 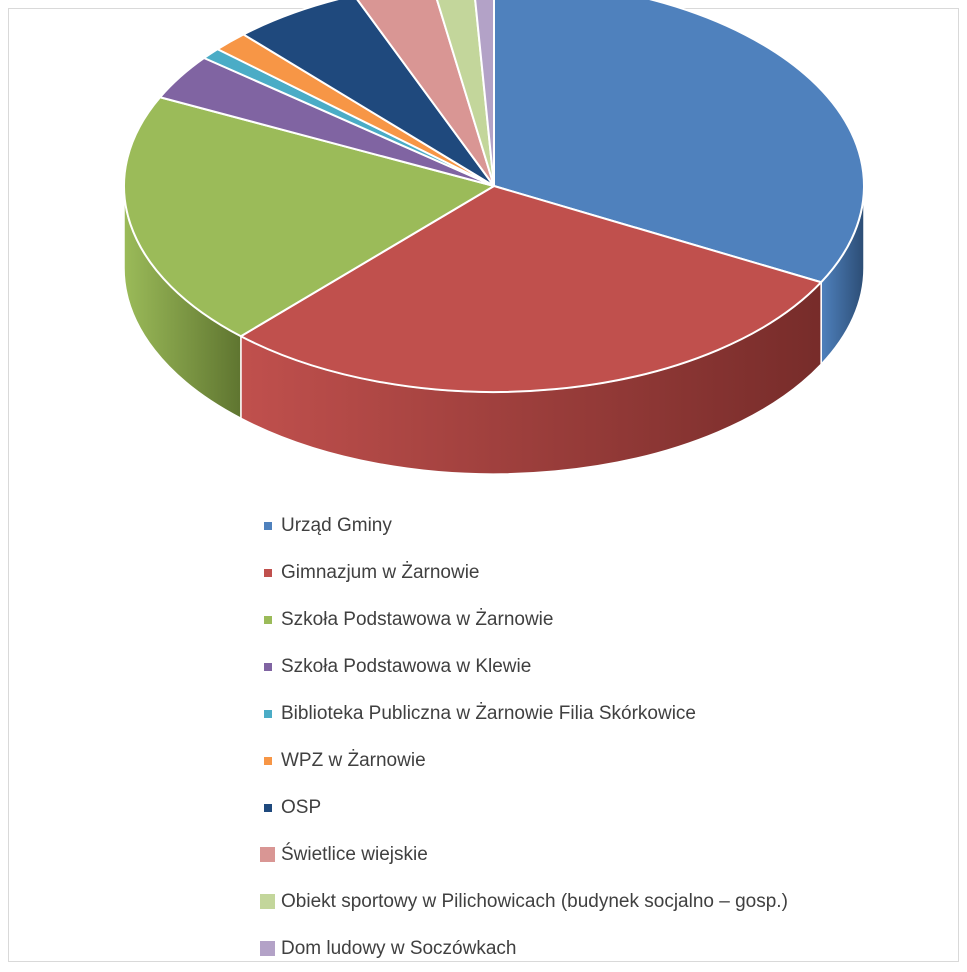 What do you see at coordinates (524, 807) in the screenshot?
I see `legend-item: OSP` at bounding box center [524, 807].